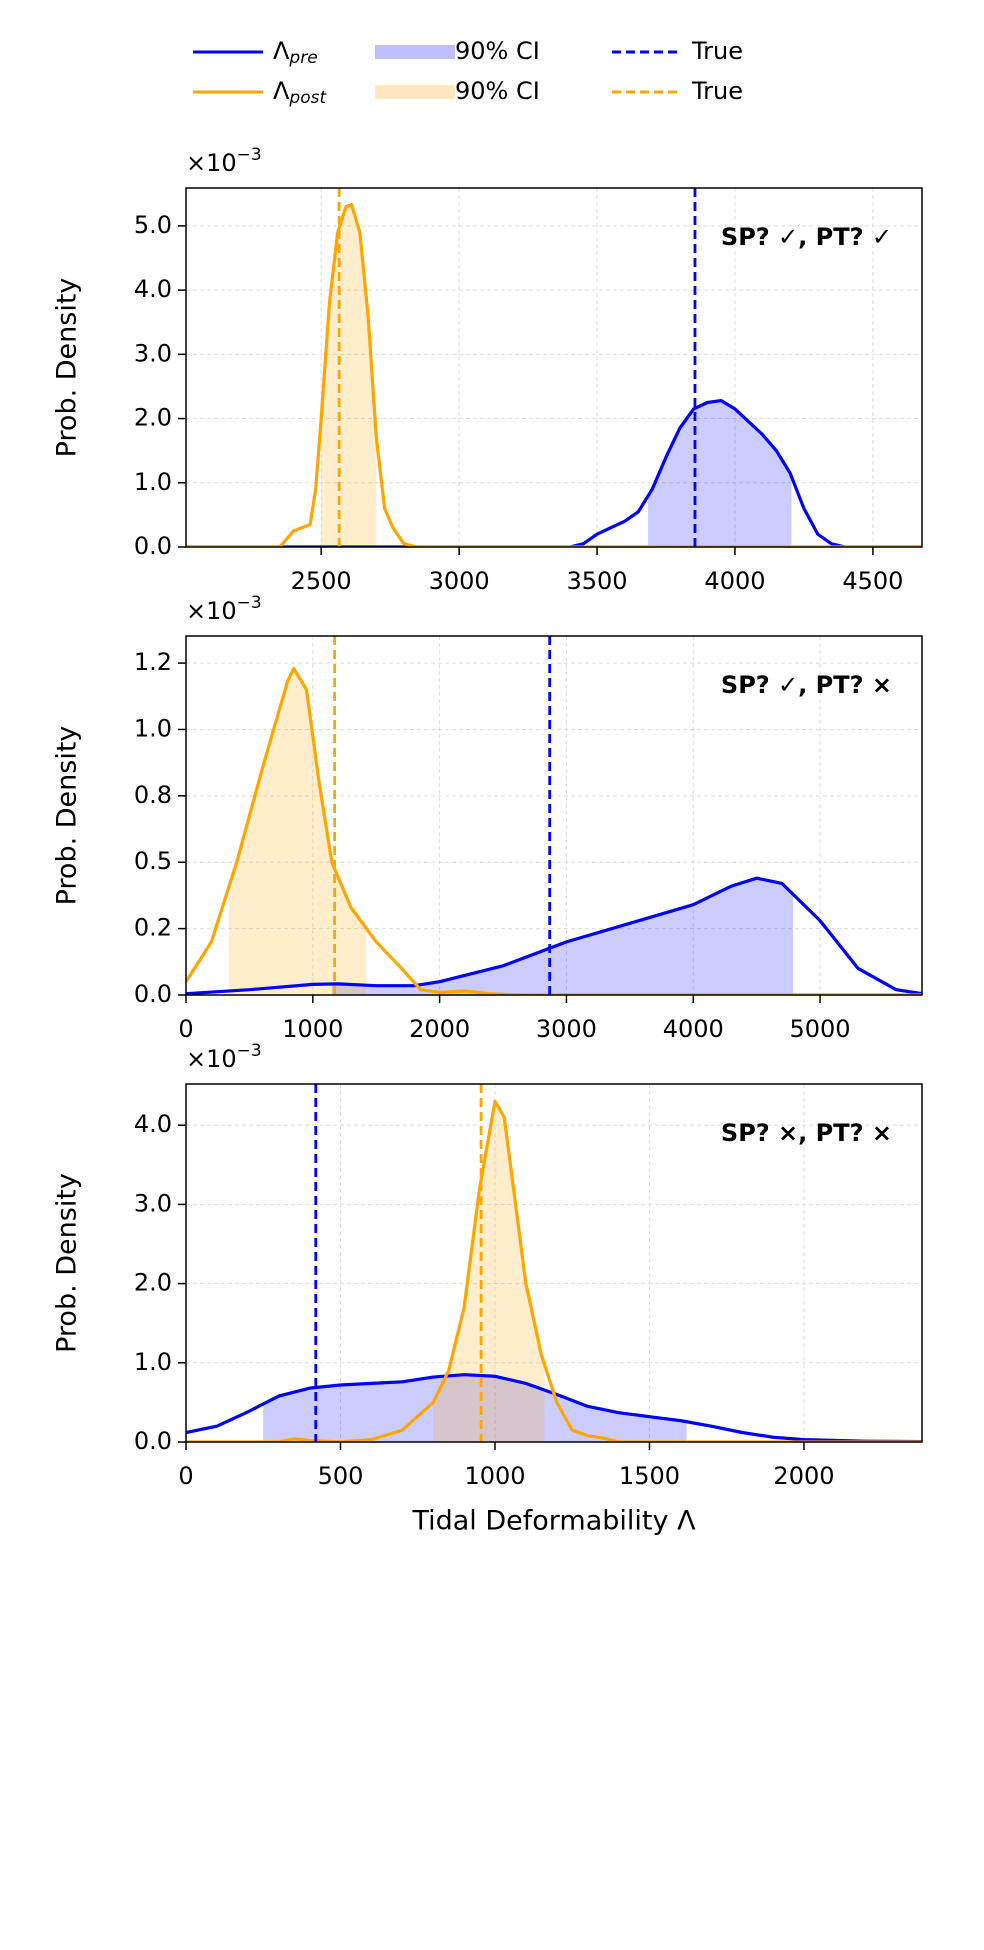 The height and width of the screenshot is (1950, 984). I want to click on x-tick-label: 5000, so click(820, 1029).